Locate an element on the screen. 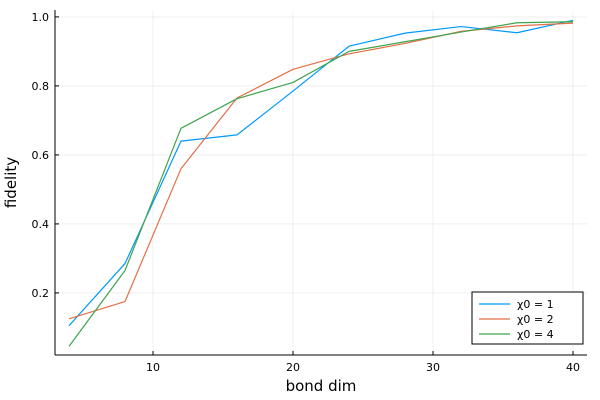 This screenshot has width=600, height=400. legend-box is located at coordinates (527, 318).